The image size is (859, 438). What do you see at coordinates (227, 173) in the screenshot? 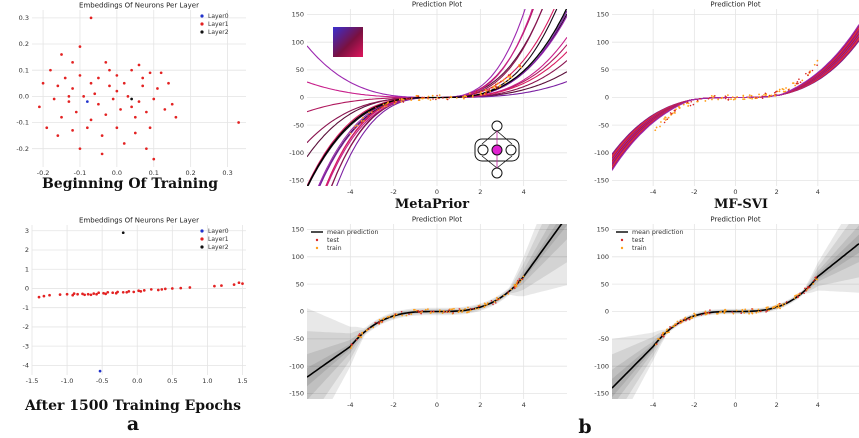
I see `emb_start-xtick-label: 0.3` at bounding box center [227, 173].